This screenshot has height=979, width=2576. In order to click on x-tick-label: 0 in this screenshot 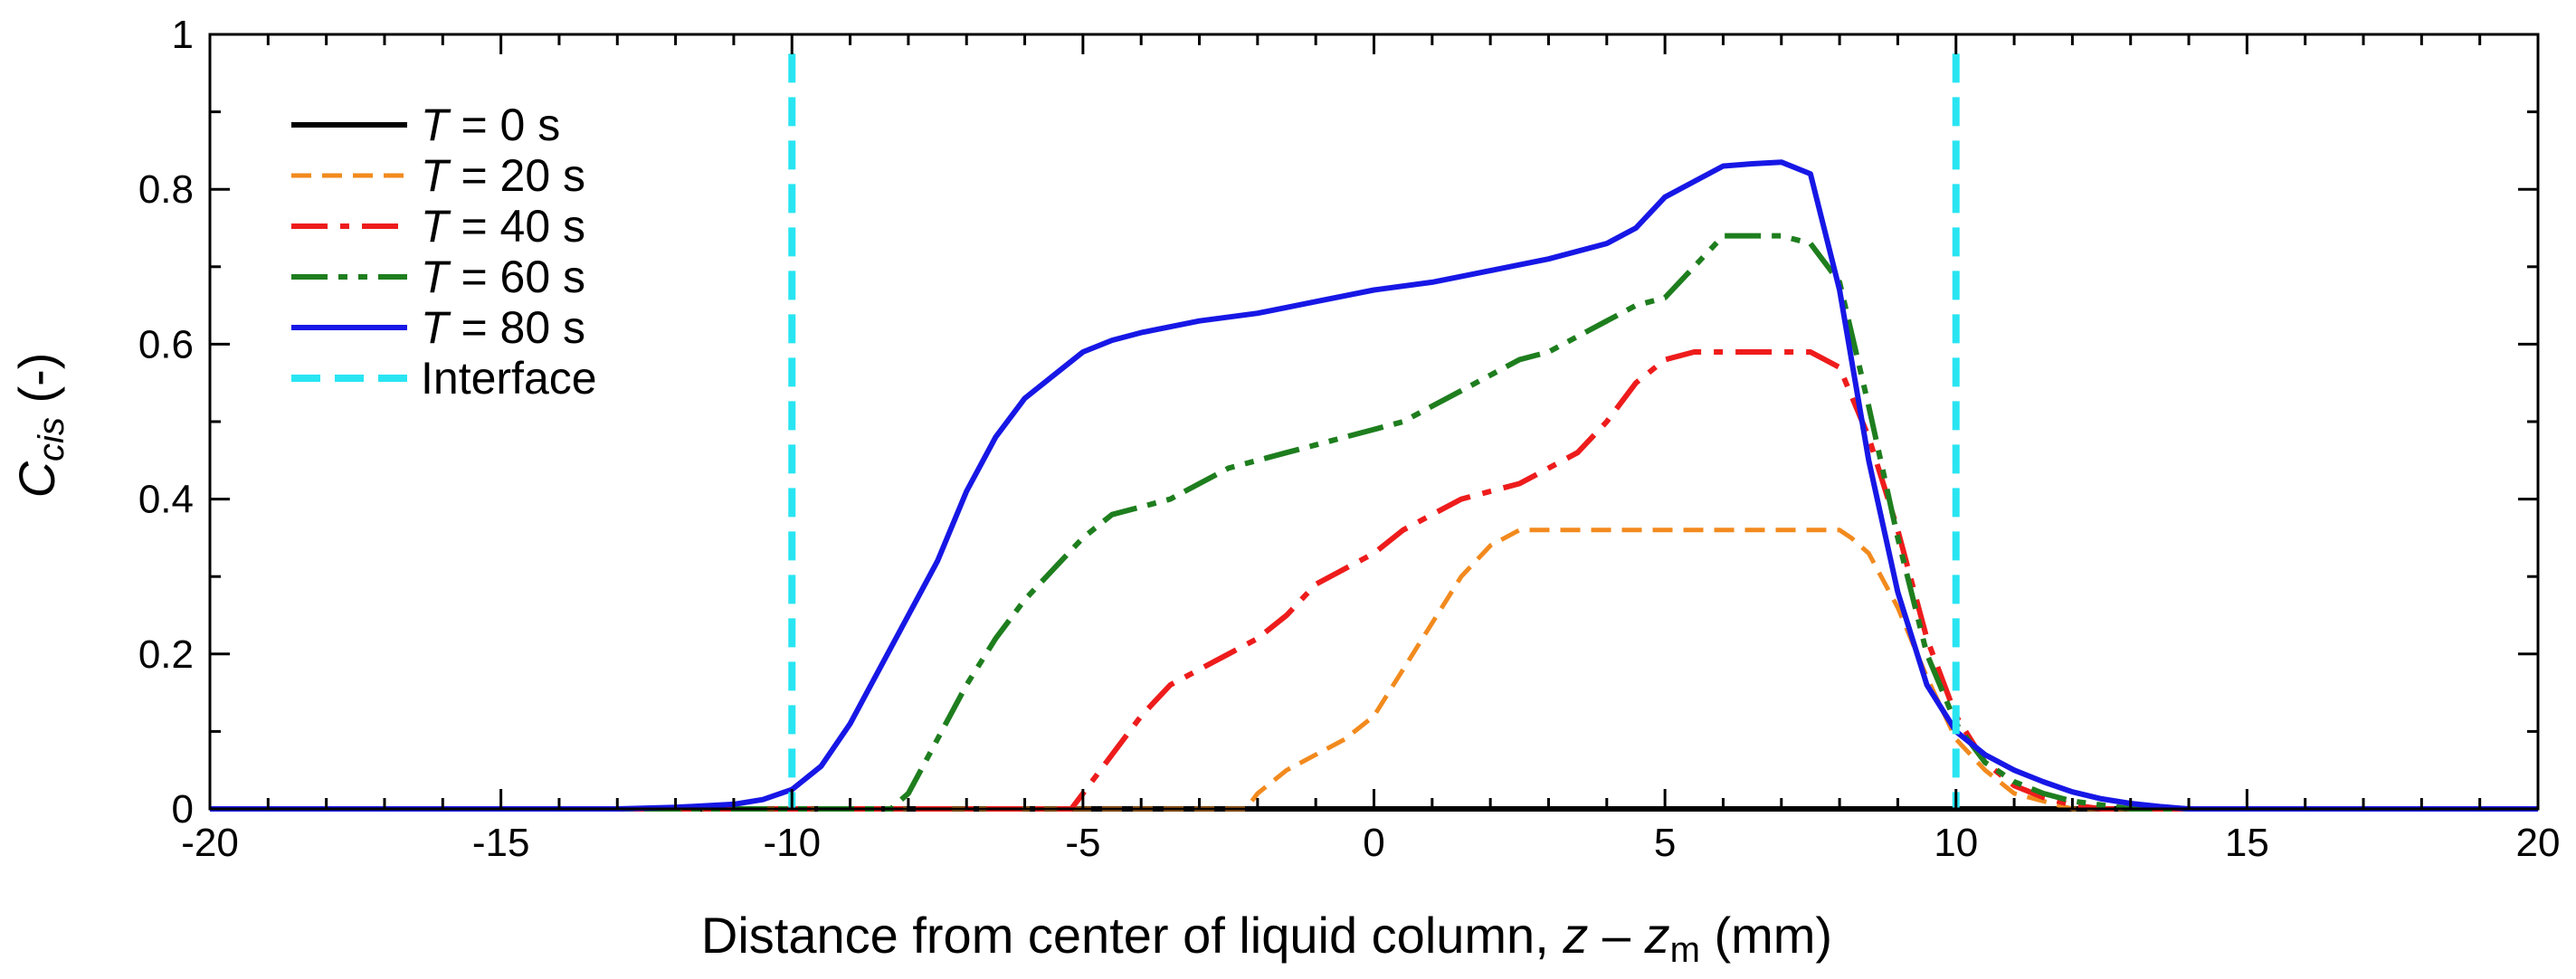, I will do `click(1373, 843)`.